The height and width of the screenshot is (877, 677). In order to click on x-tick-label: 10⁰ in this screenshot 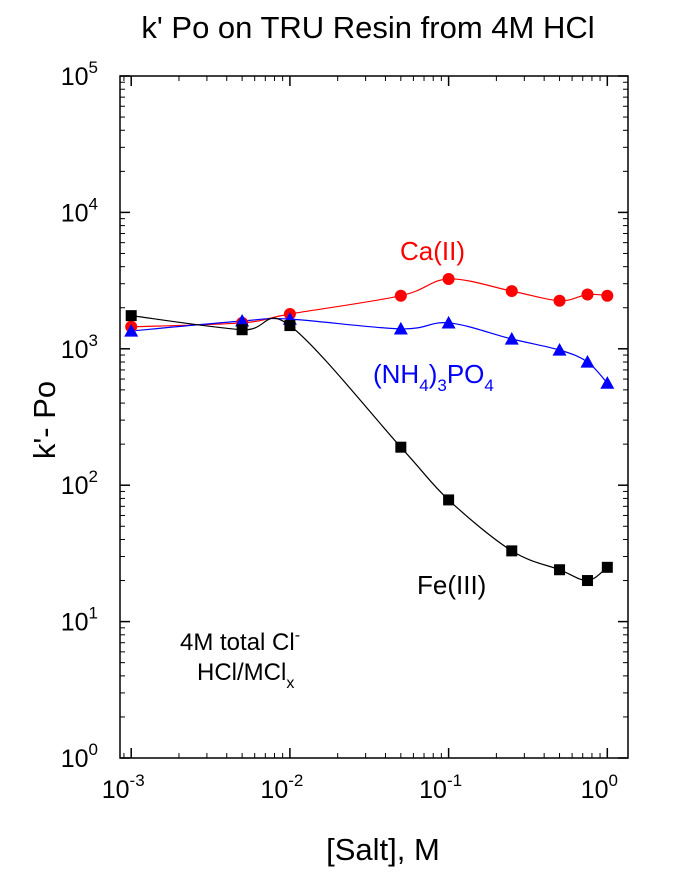, I will do `click(599, 787)`.